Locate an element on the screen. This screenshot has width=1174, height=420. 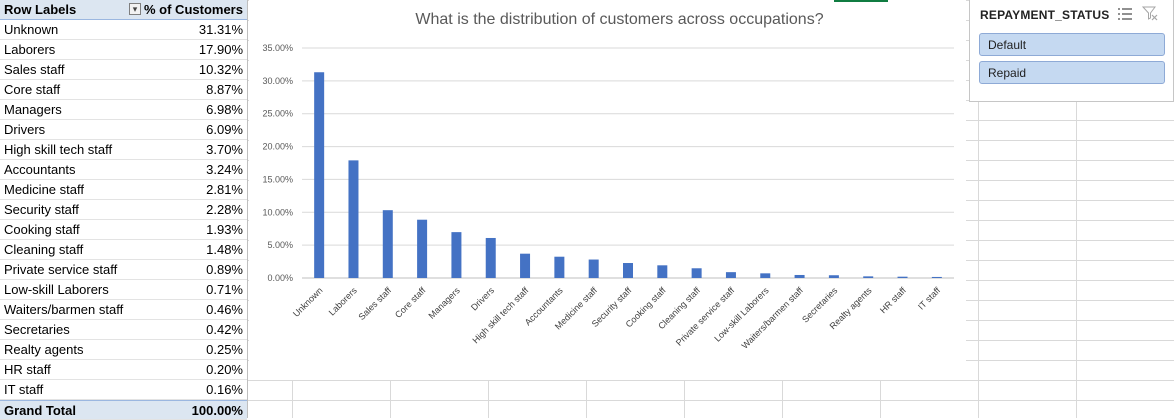
multi-select-icon is located at coordinates (1125, 14).